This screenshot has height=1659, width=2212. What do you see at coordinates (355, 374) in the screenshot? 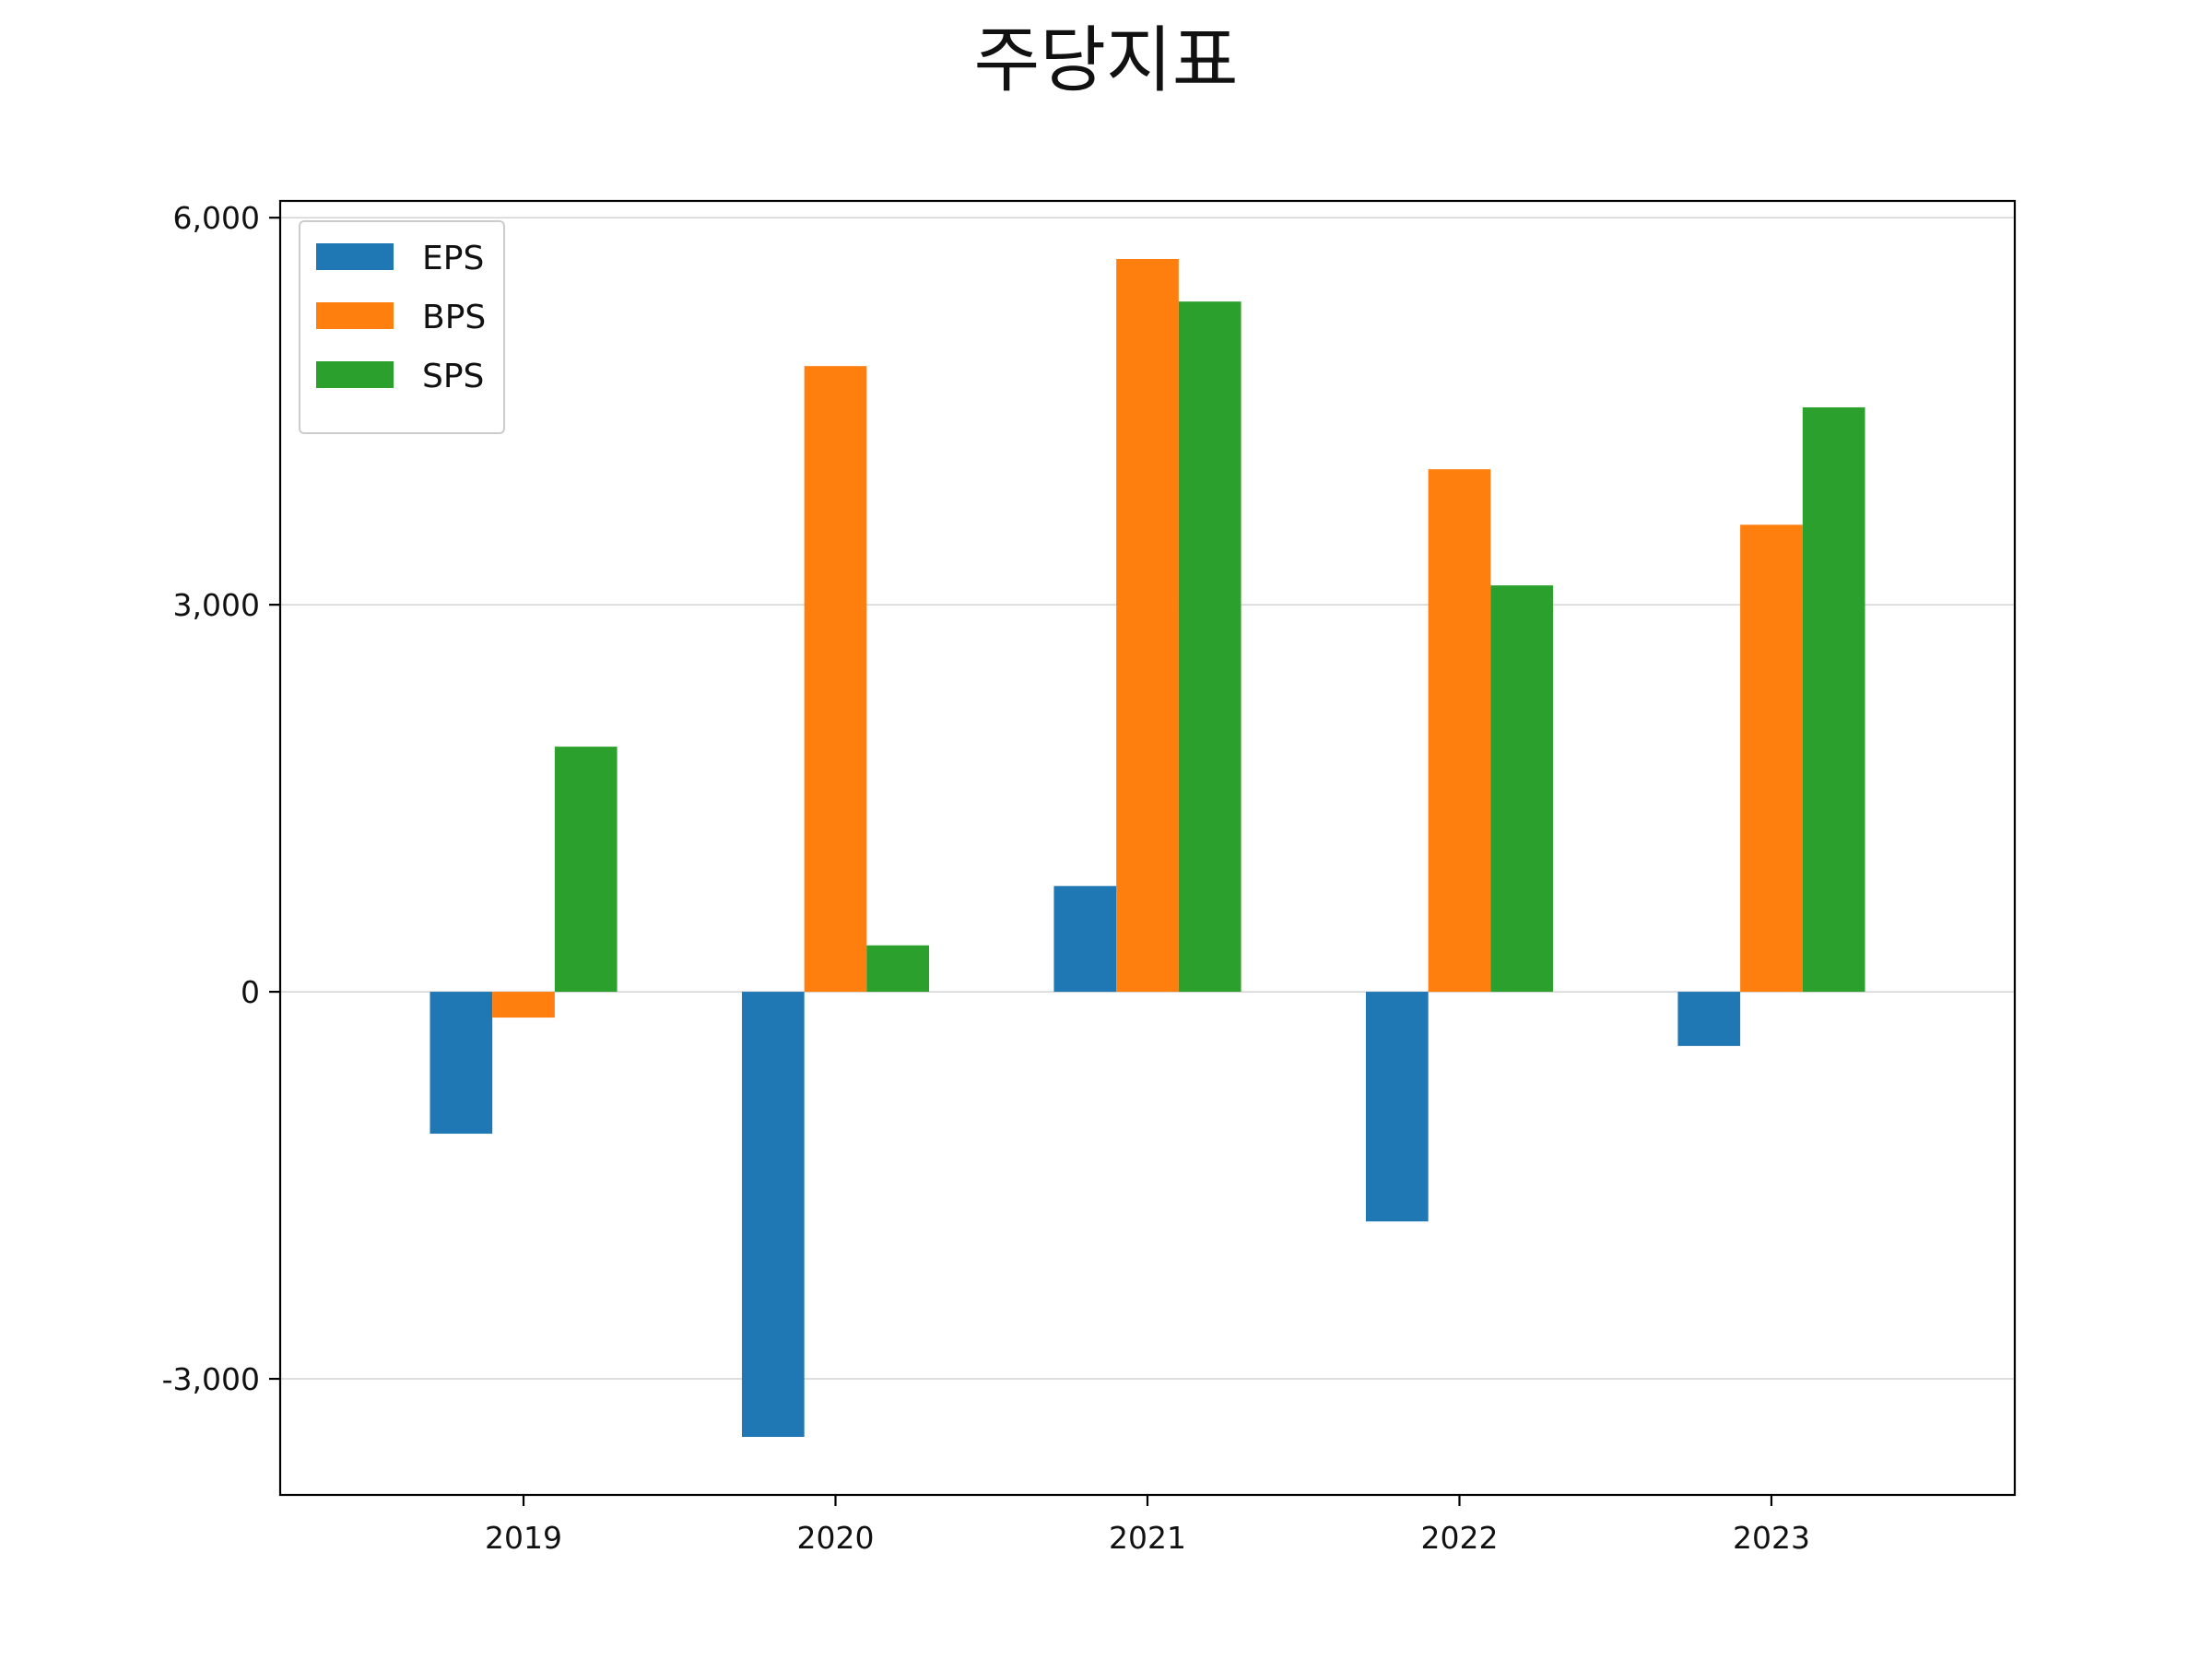
I see `legend-swatch-sps` at bounding box center [355, 374].